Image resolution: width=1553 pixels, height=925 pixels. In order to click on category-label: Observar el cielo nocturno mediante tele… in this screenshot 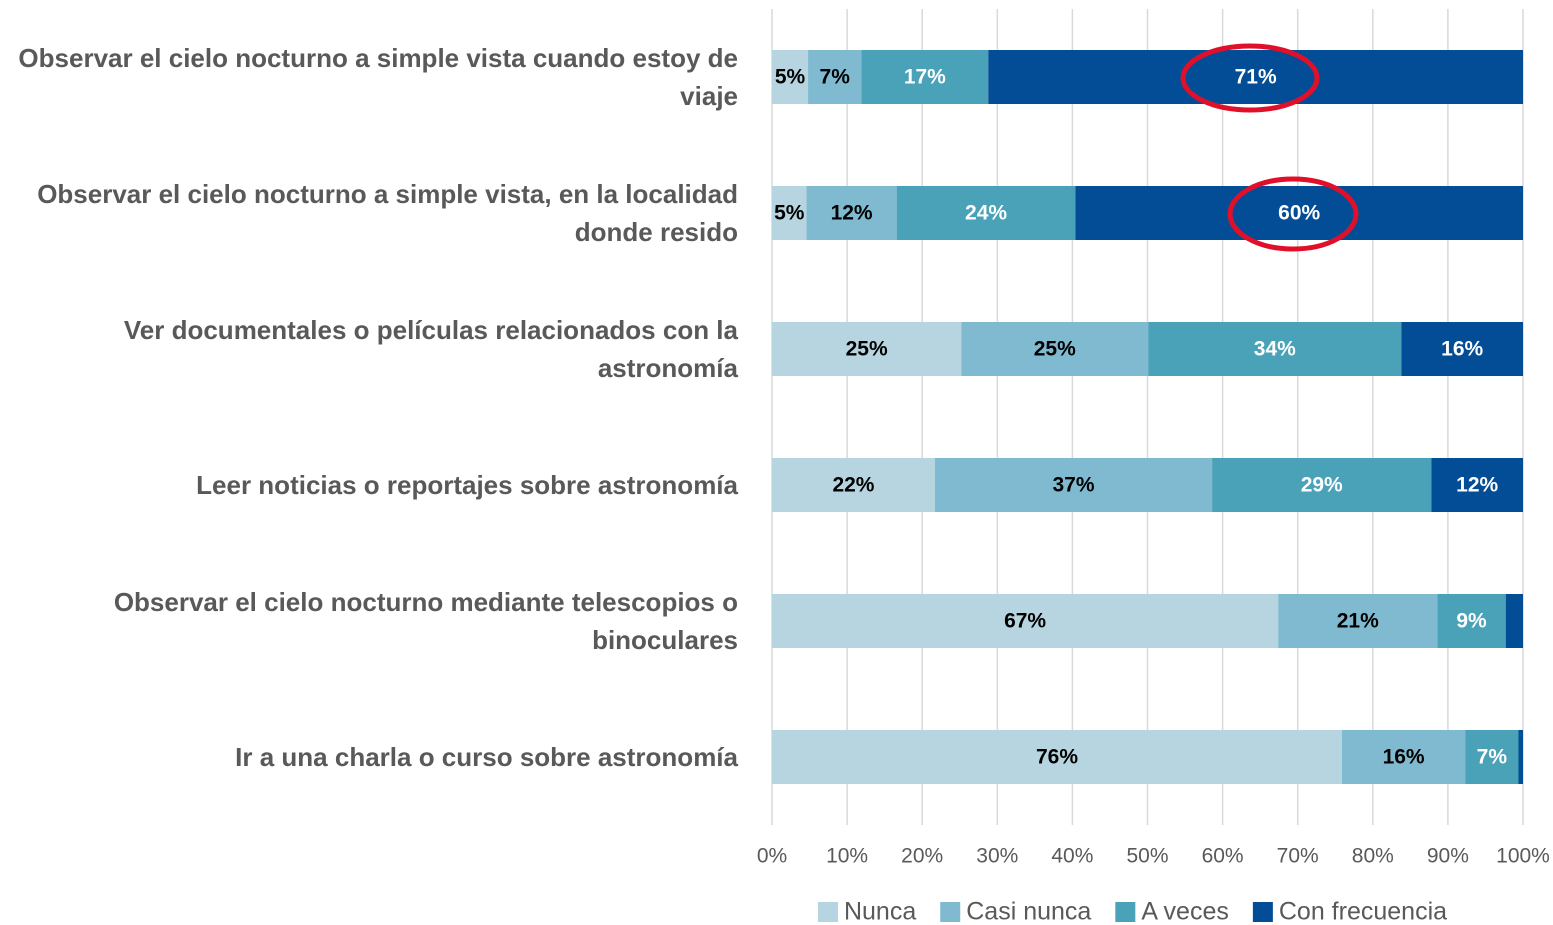, I will do `click(425, 621)`.